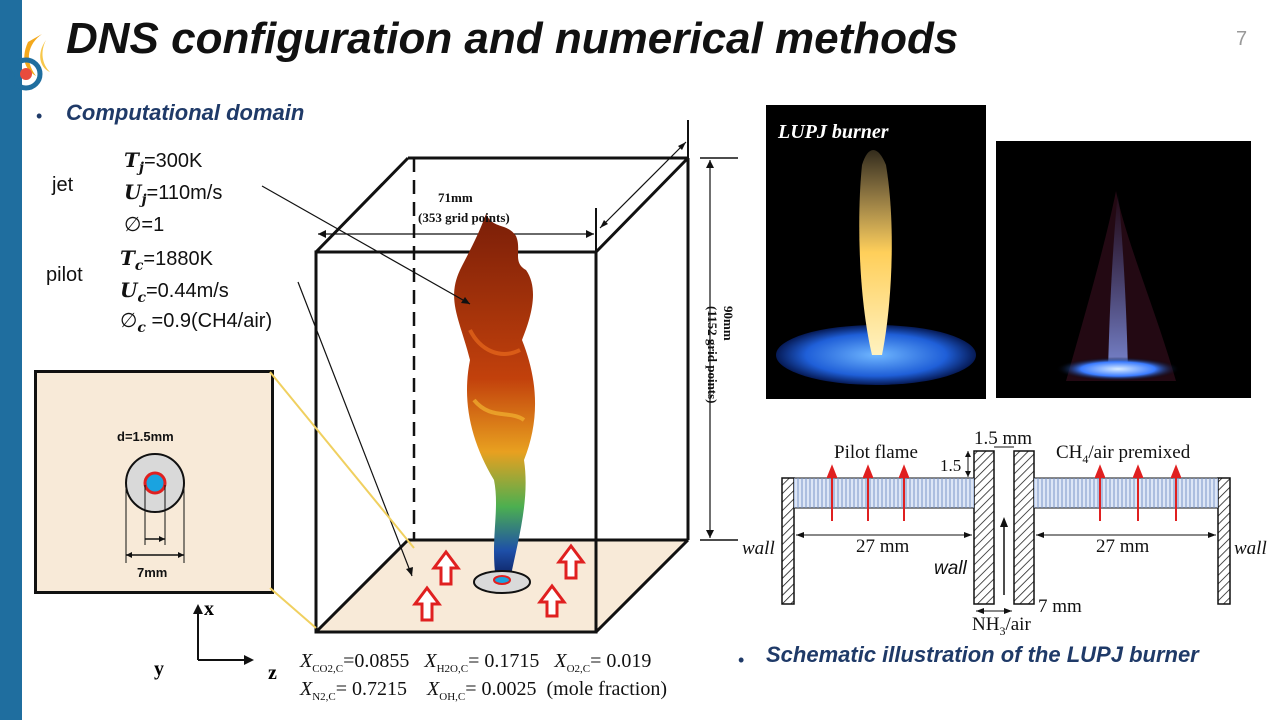 This screenshot has width=1280, height=720. I want to click on logo-icon, so click(29, 62).